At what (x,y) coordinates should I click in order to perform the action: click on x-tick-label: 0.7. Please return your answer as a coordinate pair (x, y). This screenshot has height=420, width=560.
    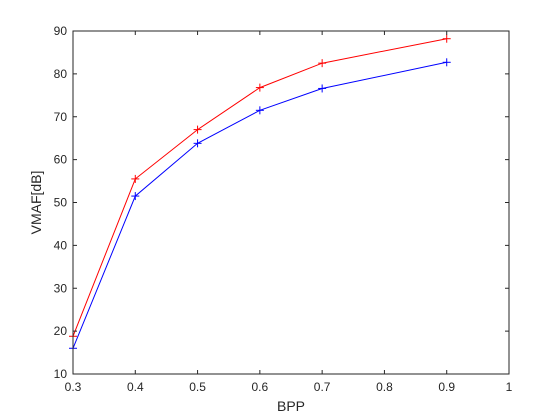
    Looking at the image, I should click on (322, 387).